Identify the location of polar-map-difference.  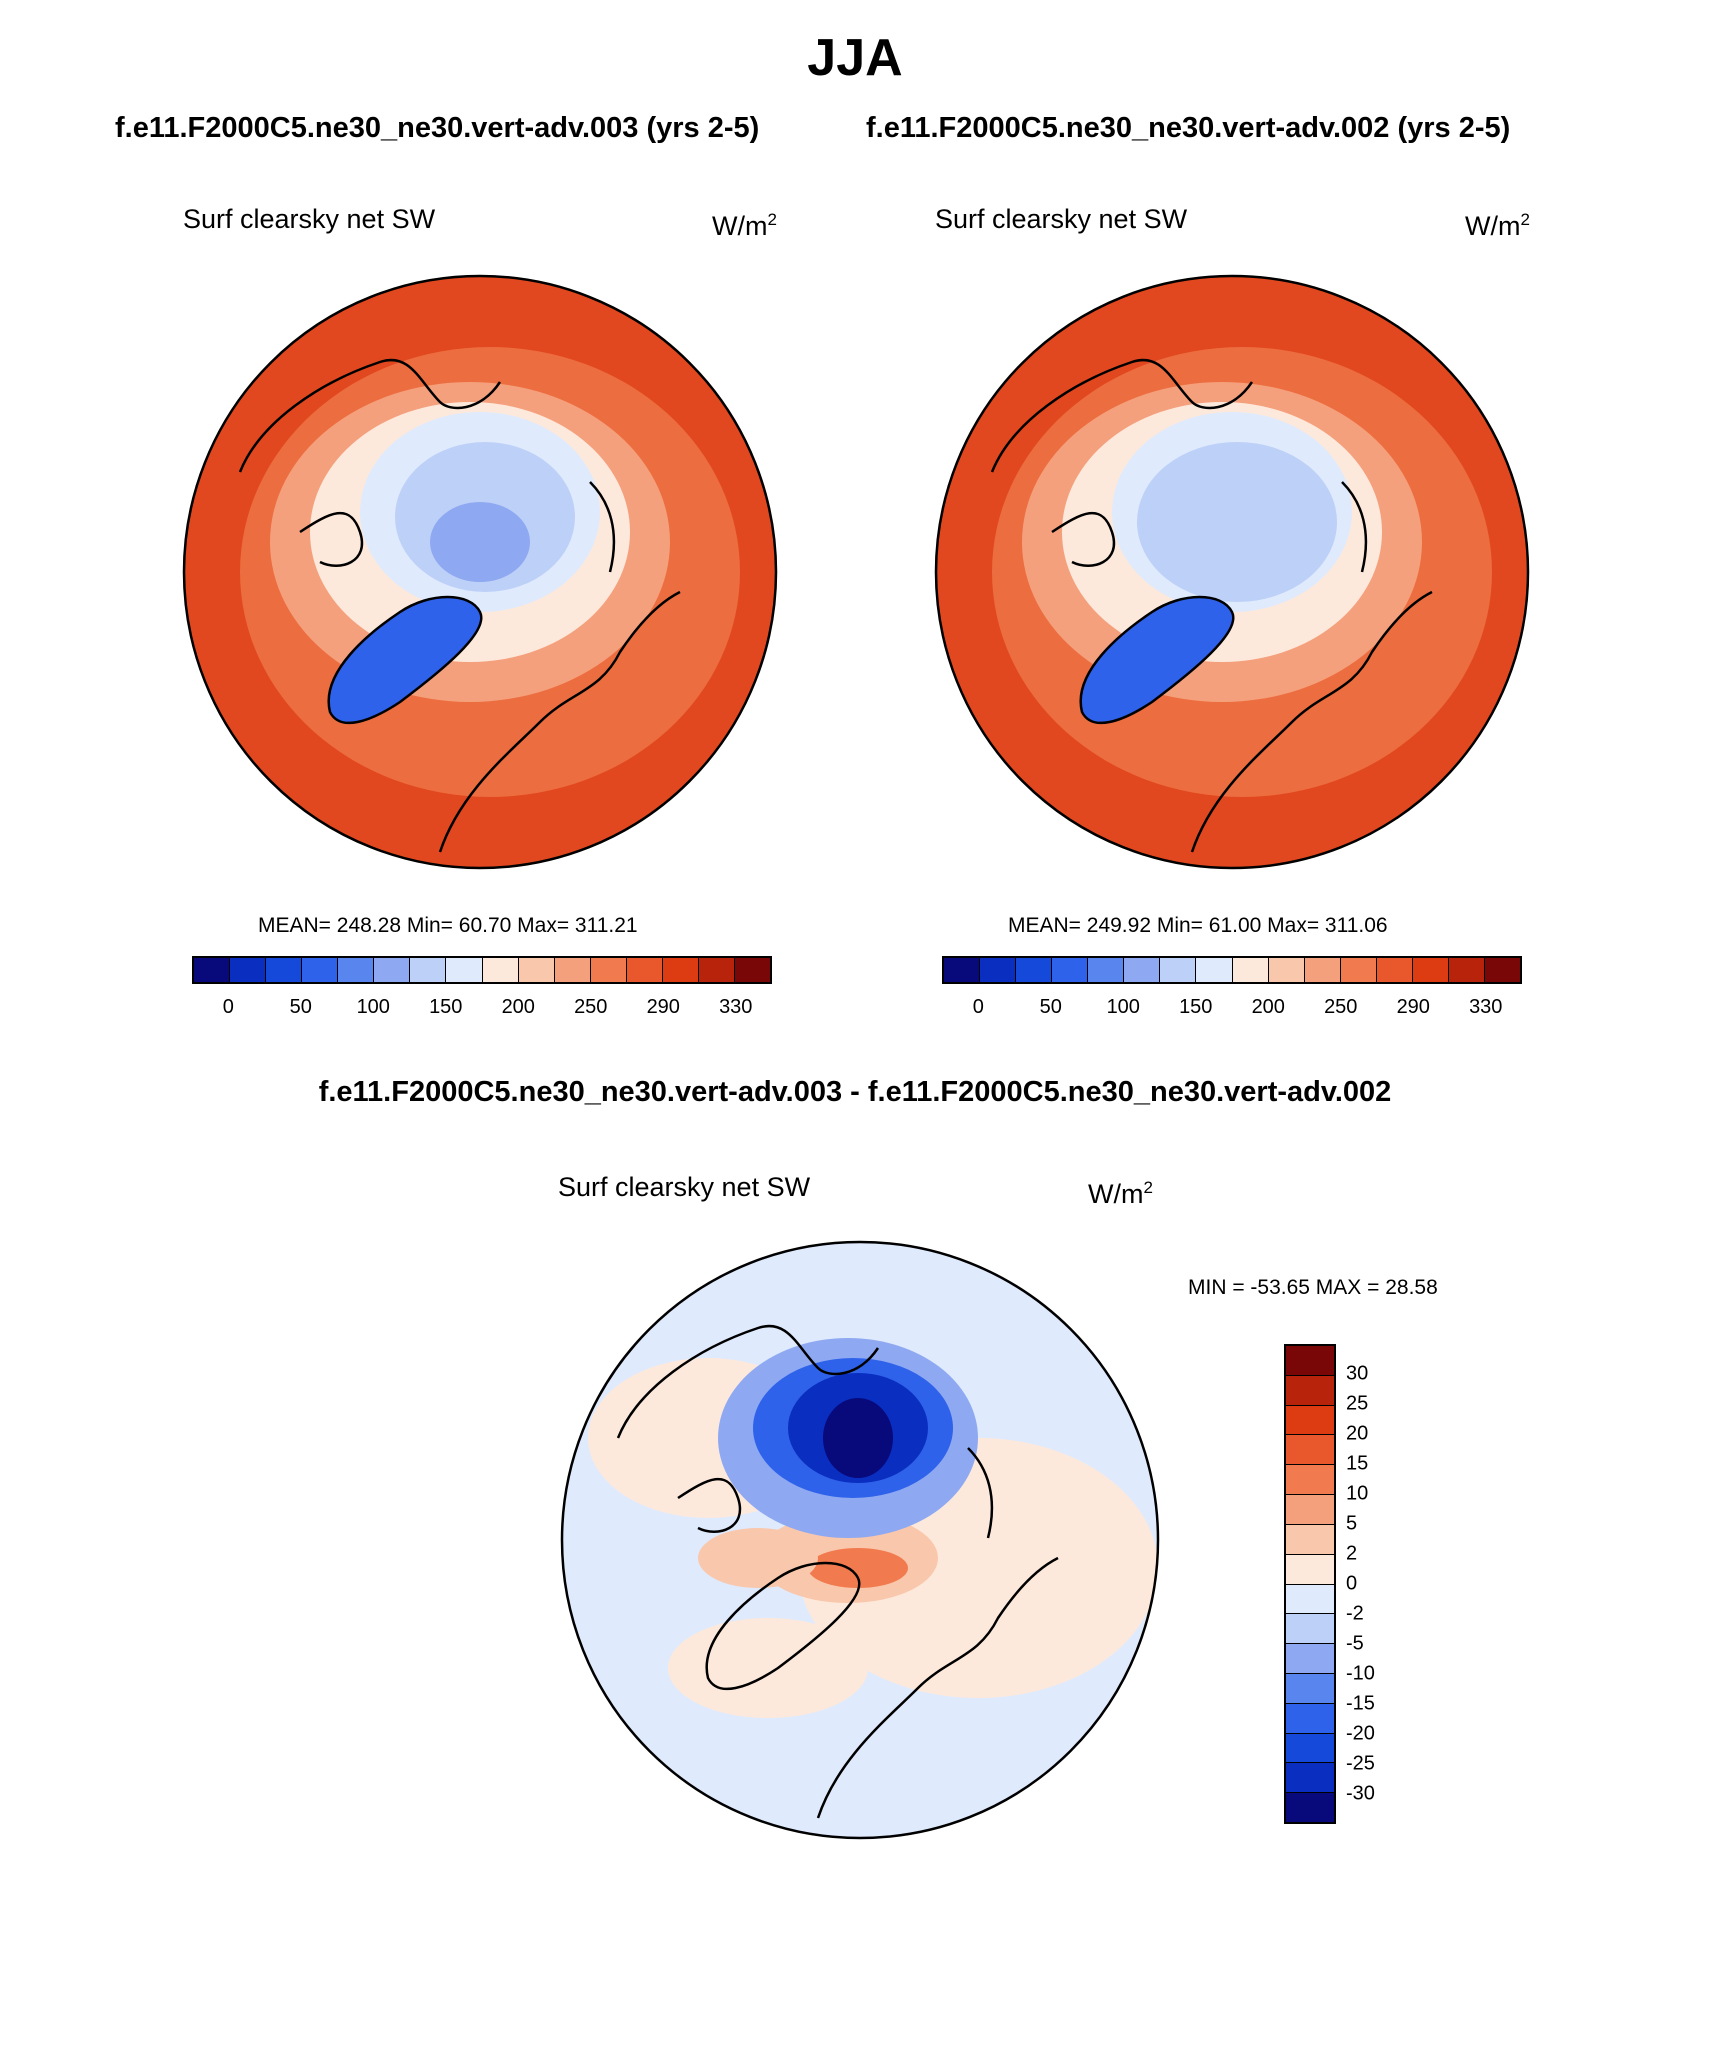
(860, 1540).